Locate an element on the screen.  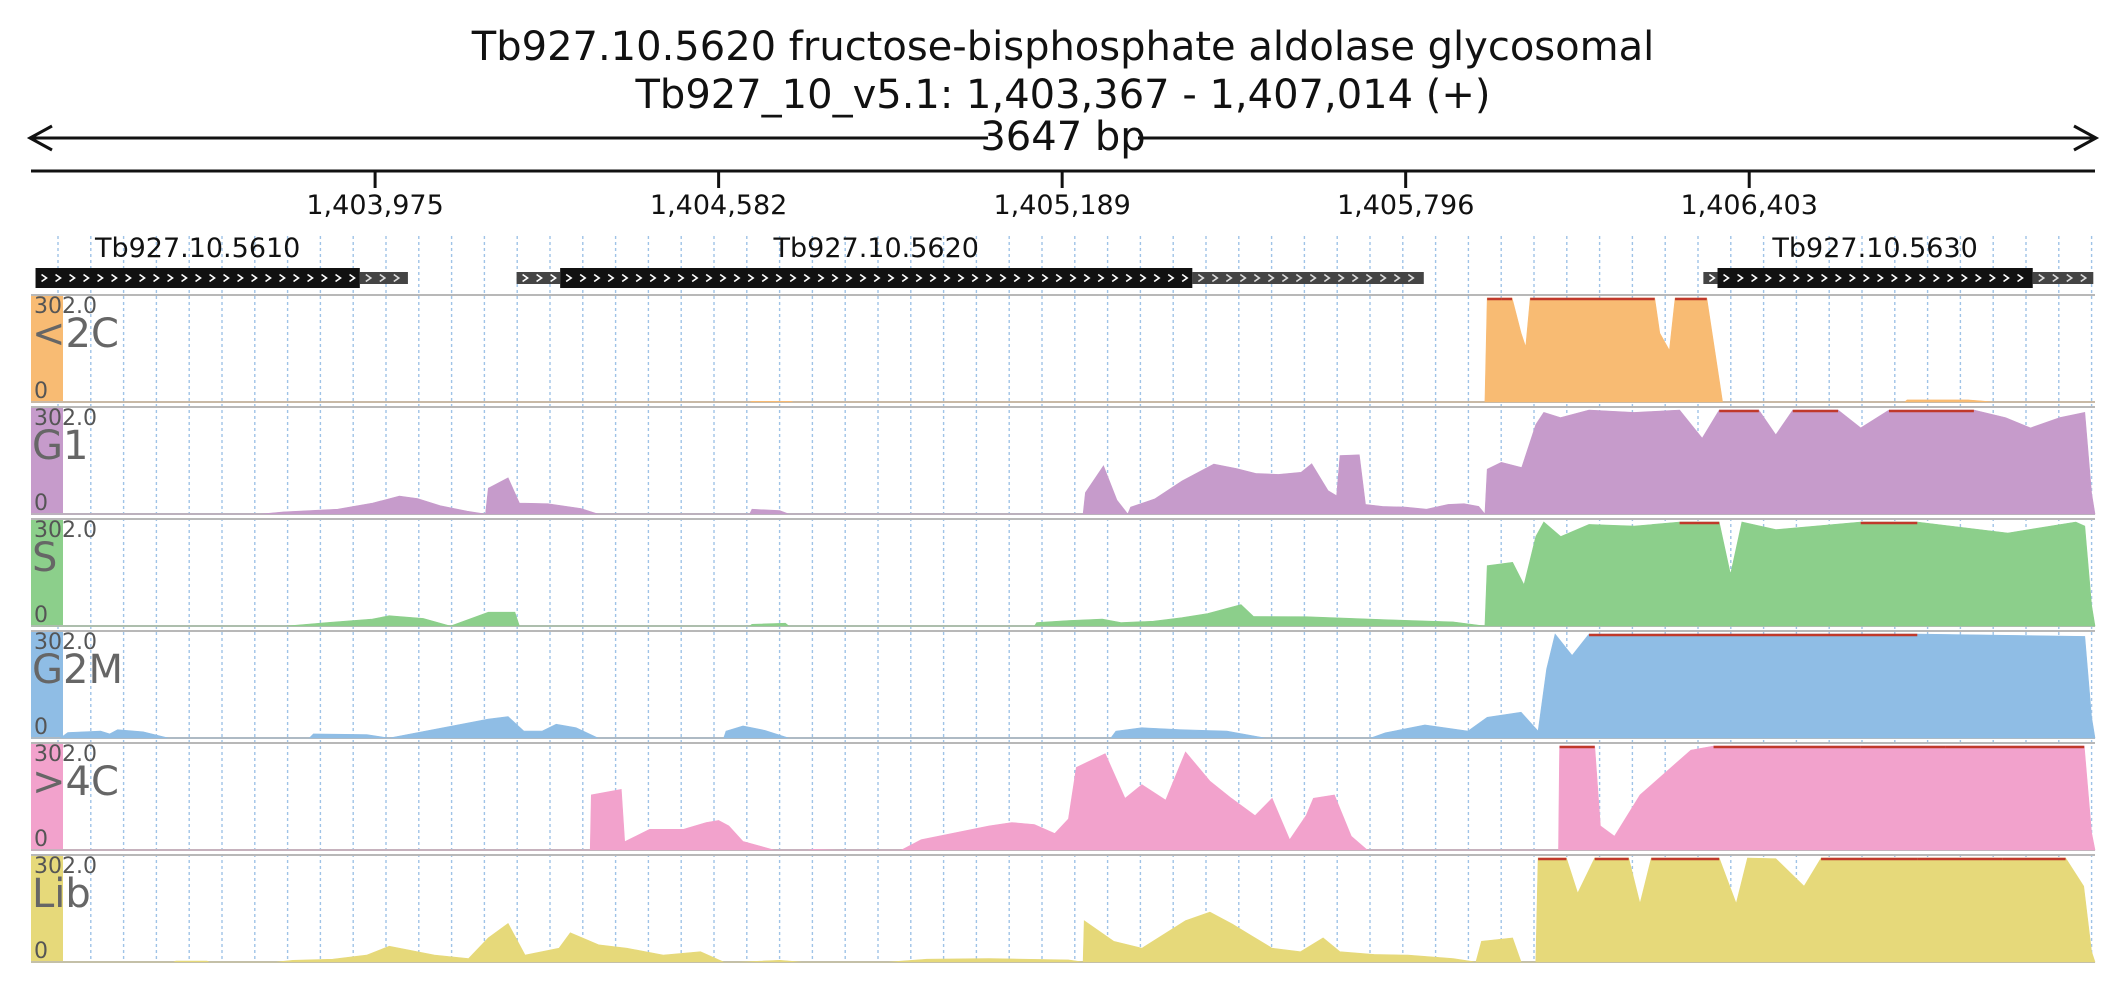
gene-model: Tb927.10.5630 is located at coordinates (1898, 260).